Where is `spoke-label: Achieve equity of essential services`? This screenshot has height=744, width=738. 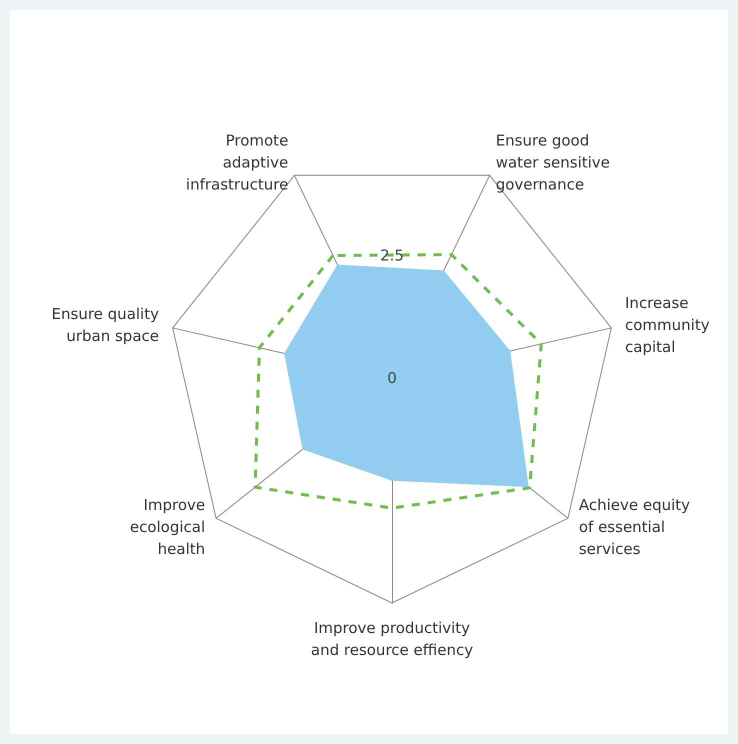
spoke-label: Achieve equity of essential services is located at coordinates (634, 527).